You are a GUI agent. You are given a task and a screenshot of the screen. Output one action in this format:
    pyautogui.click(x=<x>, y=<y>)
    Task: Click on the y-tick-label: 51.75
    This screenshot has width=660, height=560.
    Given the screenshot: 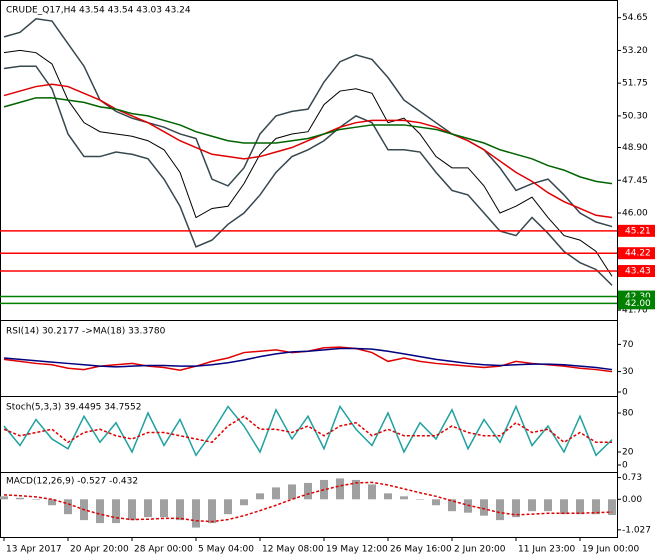 What is the action you would take?
    pyautogui.click(x=635, y=84)
    